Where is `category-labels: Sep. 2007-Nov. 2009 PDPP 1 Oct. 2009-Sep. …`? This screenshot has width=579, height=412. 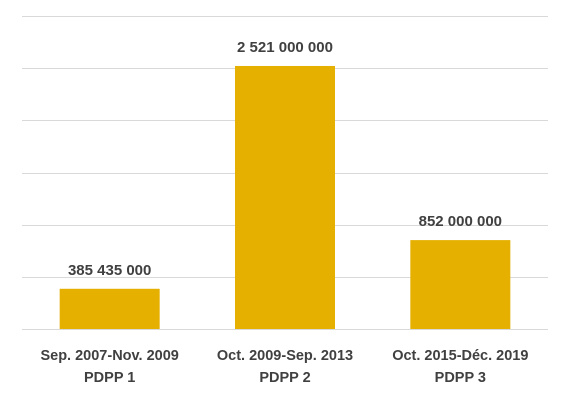 category-labels: Sep. 2007-Nov. 2009 PDPP 1 Oct. 2009-Sep. … is located at coordinates (284, 367).